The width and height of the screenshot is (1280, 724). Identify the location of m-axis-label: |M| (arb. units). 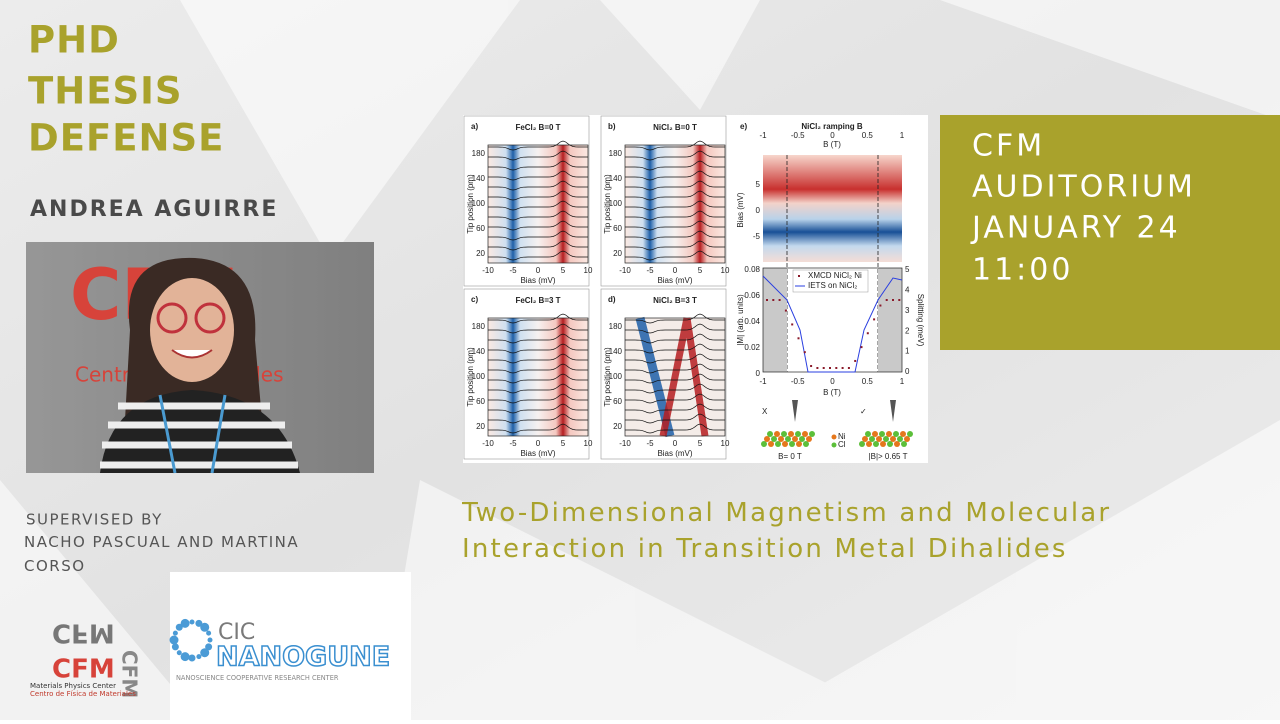
(740, 320).